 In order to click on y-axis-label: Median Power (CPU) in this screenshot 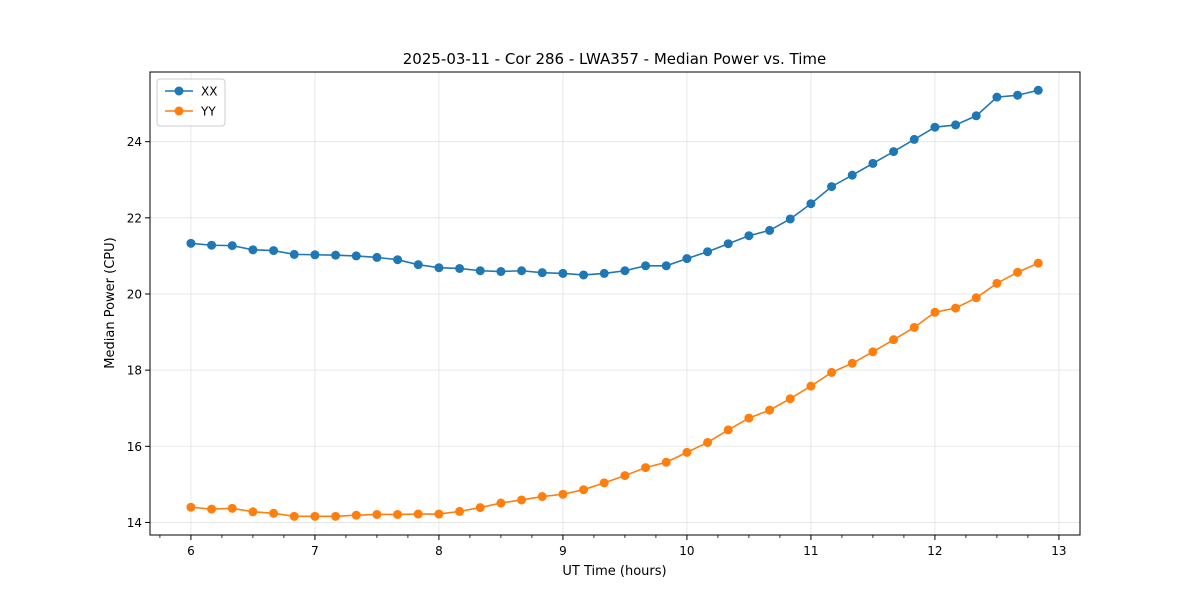, I will do `click(110, 302)`.